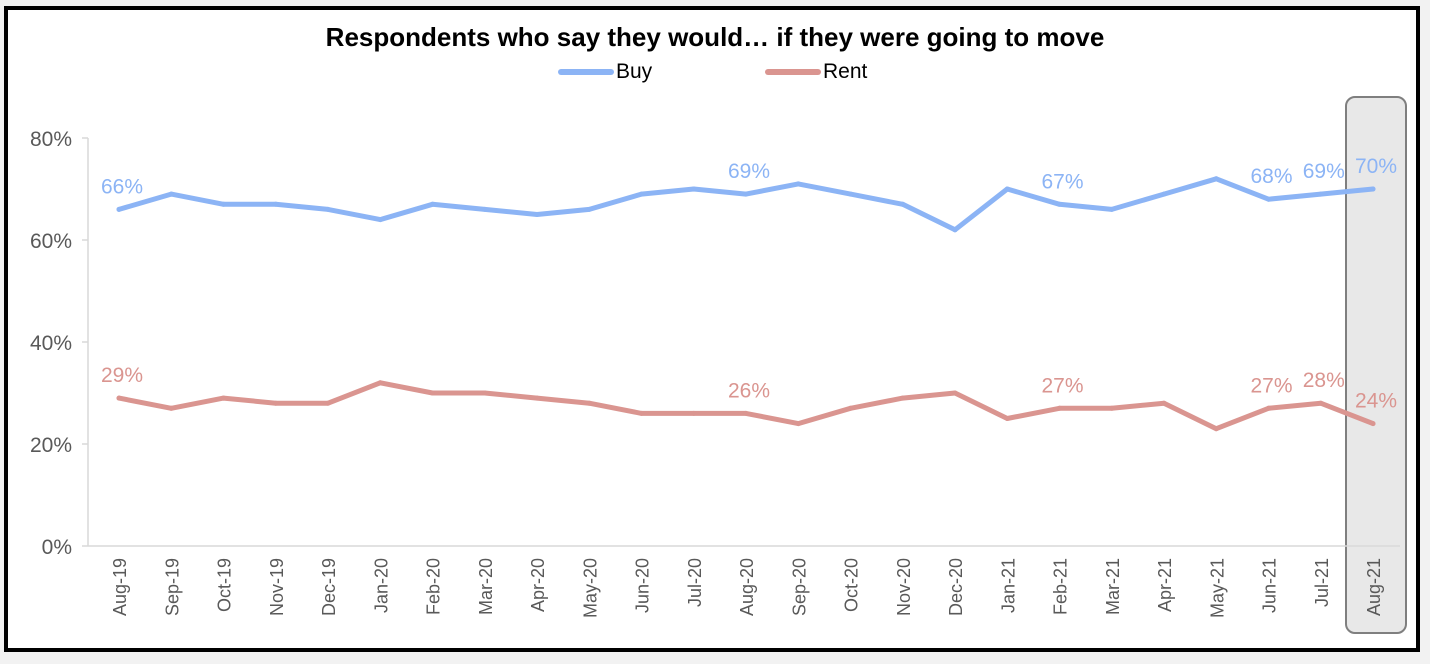 This screenshot has width=1430, height=664. What do you see at coordinates (225, 585) in the screenshot?
I see `x-tick-label: Oct-19` at bounding box center [225, 585].